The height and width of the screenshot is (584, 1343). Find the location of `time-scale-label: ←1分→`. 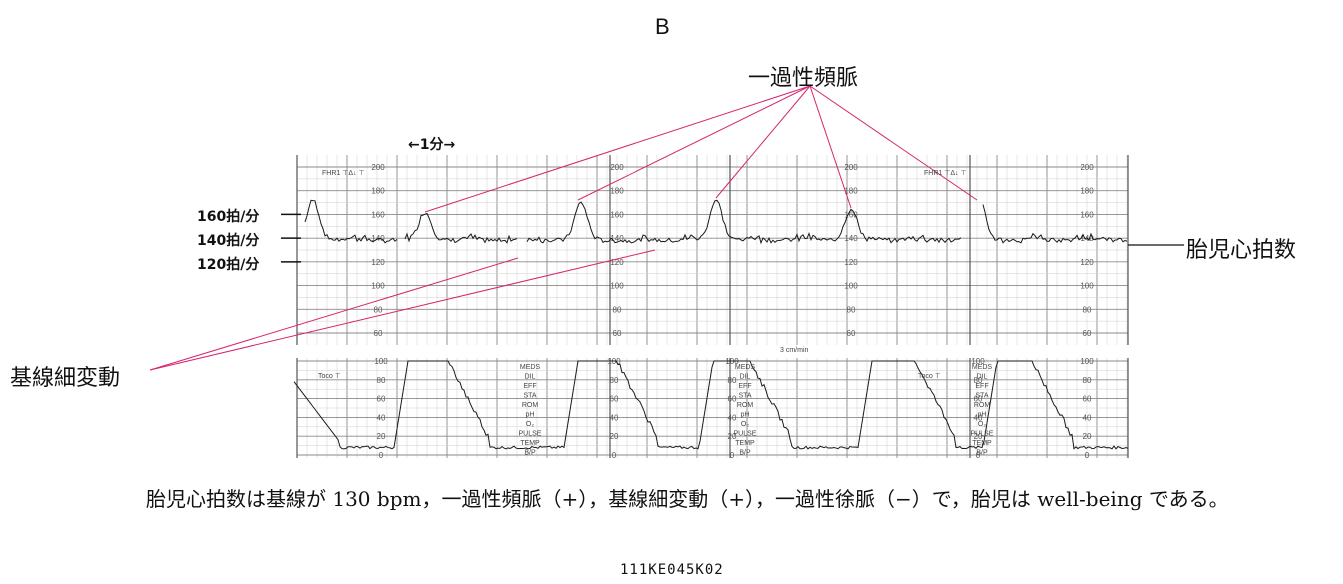

time-scale-label: ←1分→ is located at coordinates (432, 145).